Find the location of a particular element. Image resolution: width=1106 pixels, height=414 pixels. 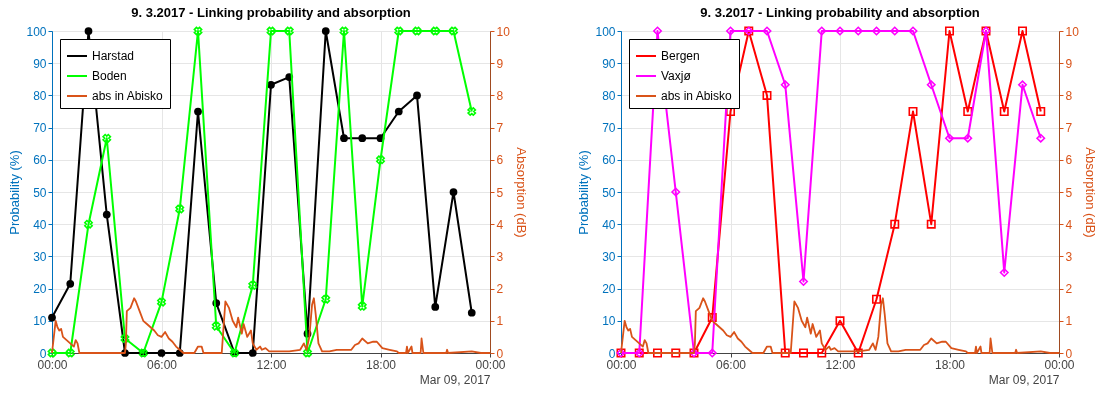

legend-label: Vaxjø is located at coordinates (676, 76).